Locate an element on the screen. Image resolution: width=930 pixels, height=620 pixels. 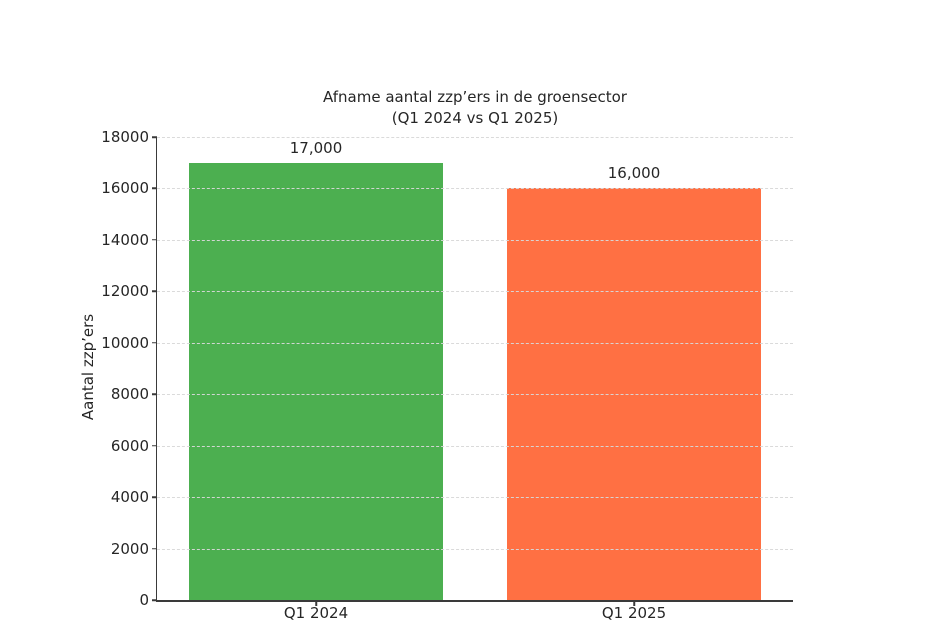
bar-value-label: 16,000 is located at coordinates (634, 173).